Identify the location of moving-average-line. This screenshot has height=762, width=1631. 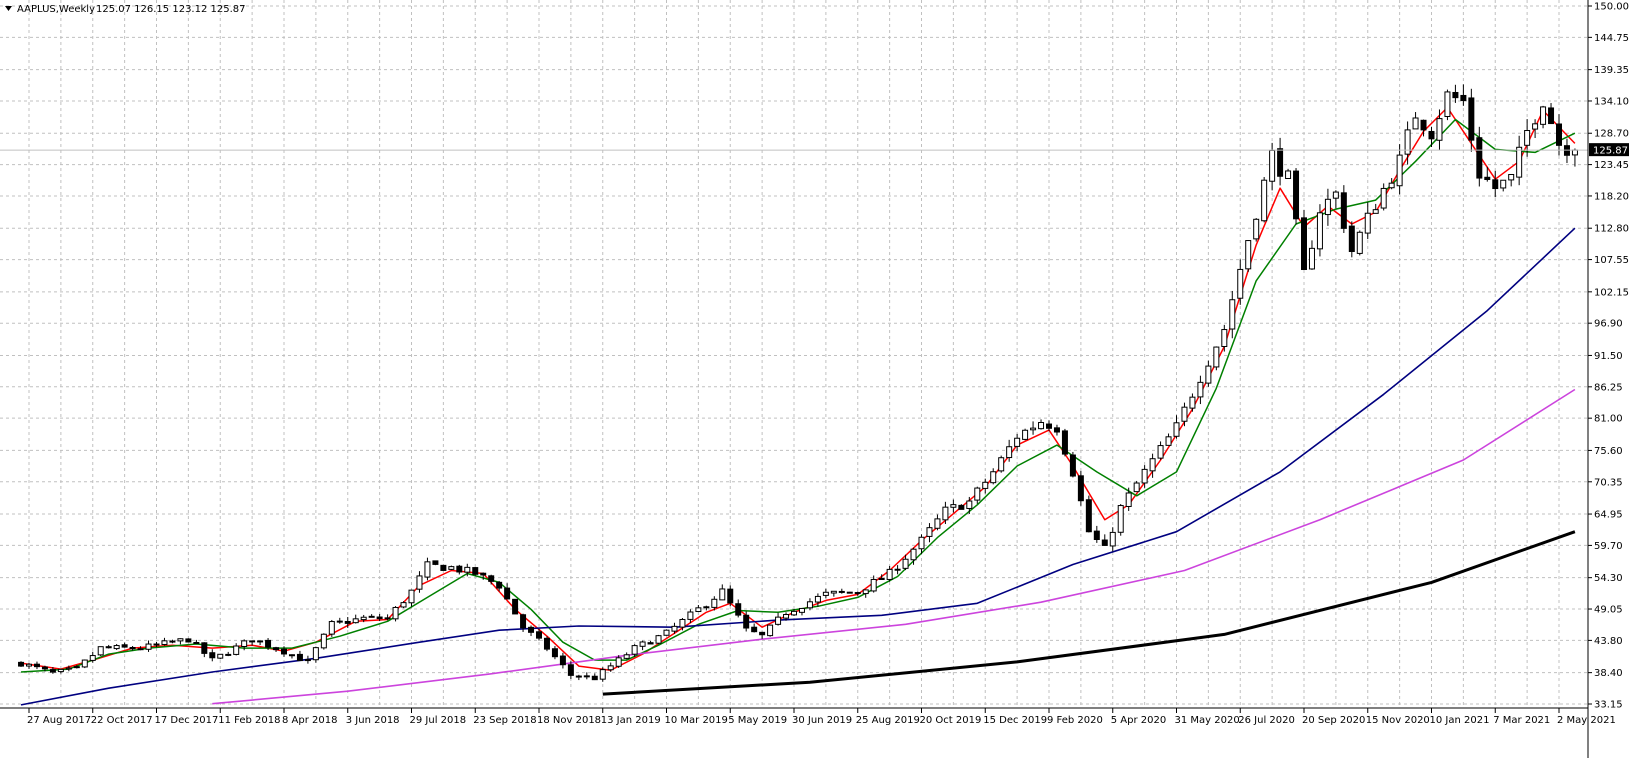
(1089, 613).